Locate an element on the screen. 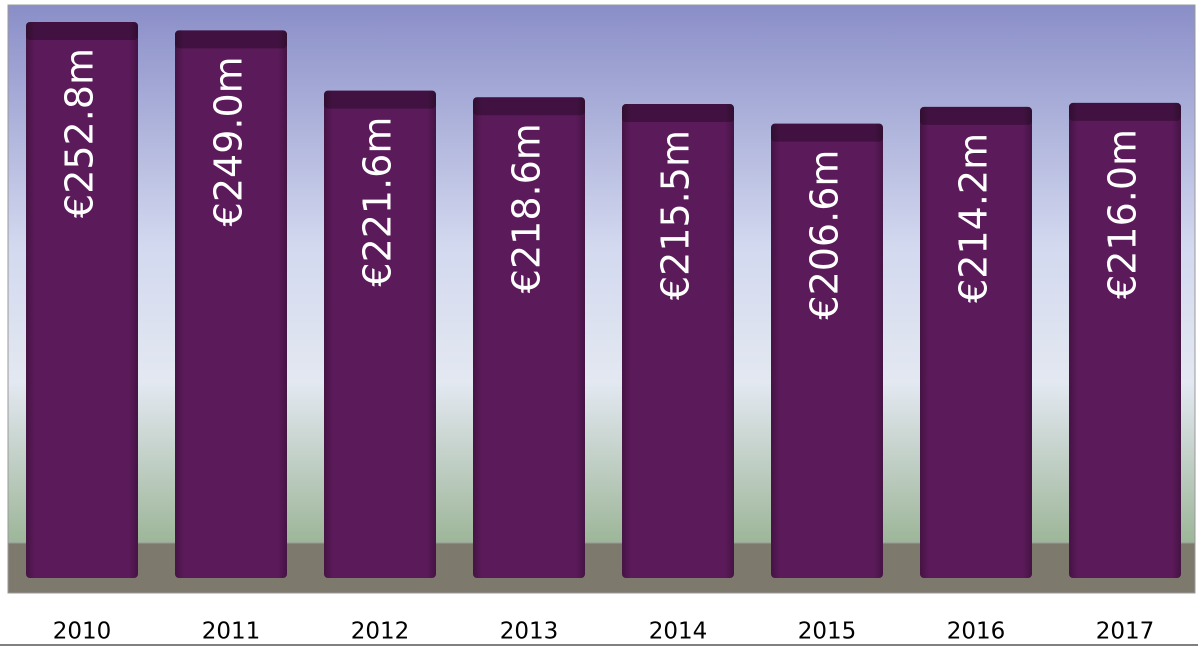 The height and width of the screenshot is (646, 1198). value-label: €221.6m is located at coordinates (378, 202).